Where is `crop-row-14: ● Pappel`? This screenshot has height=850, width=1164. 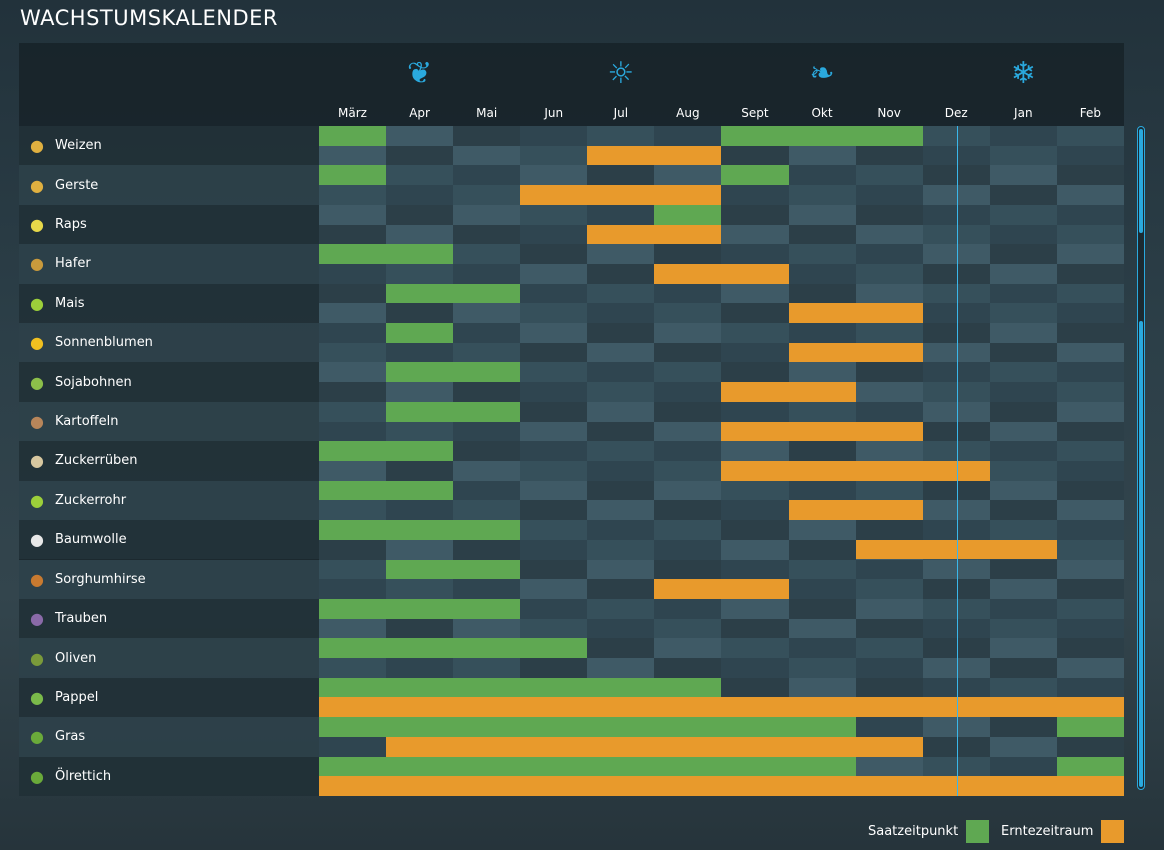 crop-row-14: ● Pappel is located at coordinates (169, 697).